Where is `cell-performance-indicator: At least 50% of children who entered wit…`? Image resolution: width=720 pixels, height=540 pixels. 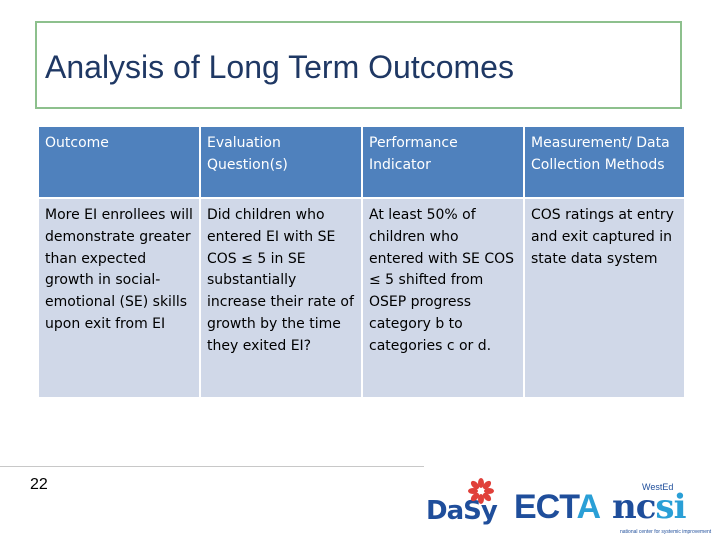
cell-performance-indicator: At least 50% of children who entered wit… is located at coordinates (443, 298).